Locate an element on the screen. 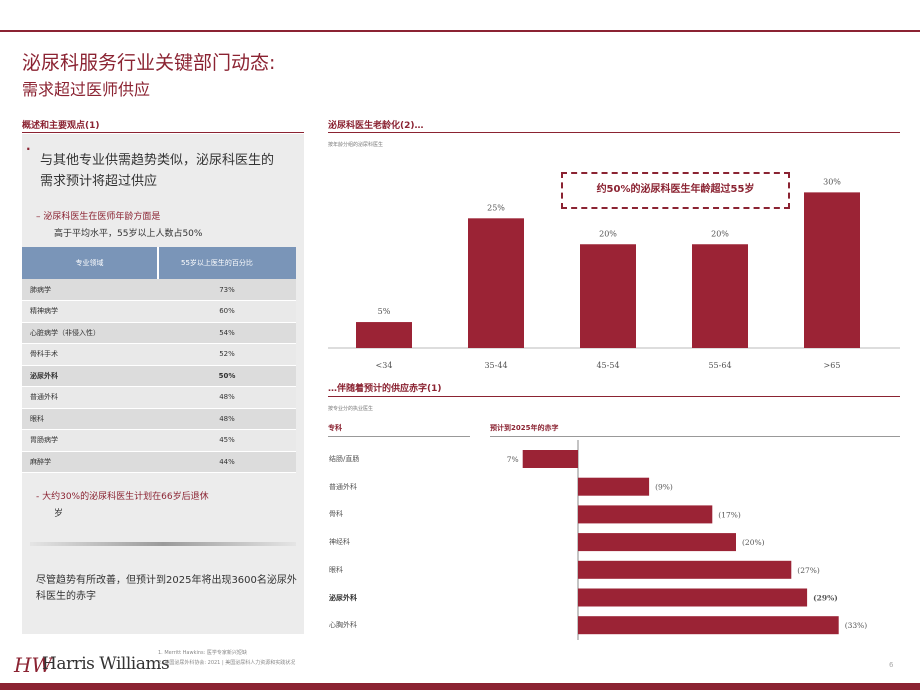 This screenshot has height=690, width=920. data-label: 7% is located at coordinates (513, 459).